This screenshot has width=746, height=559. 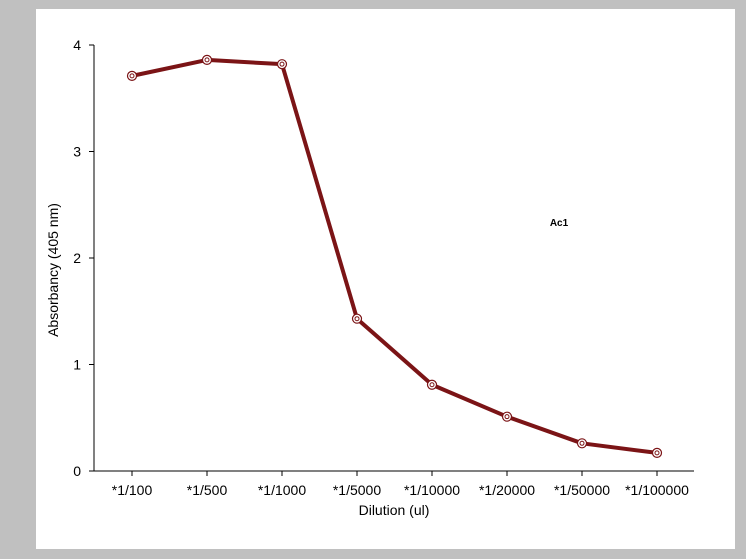 I want to click on y-tick-label: 4, so click(x=77, y=45).